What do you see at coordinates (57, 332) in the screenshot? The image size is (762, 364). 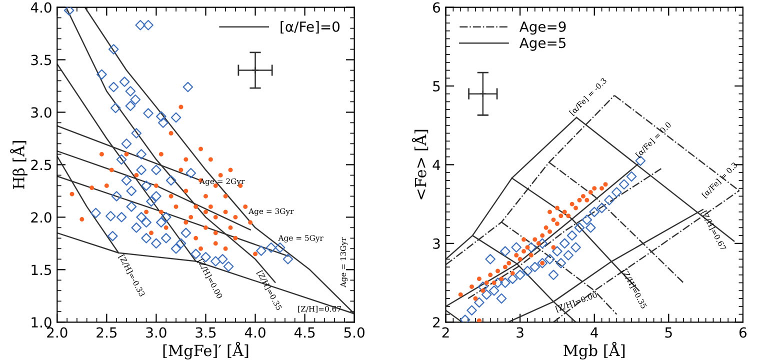 I see `x-tick-label: 2.0` at bounding box center [57, 332].